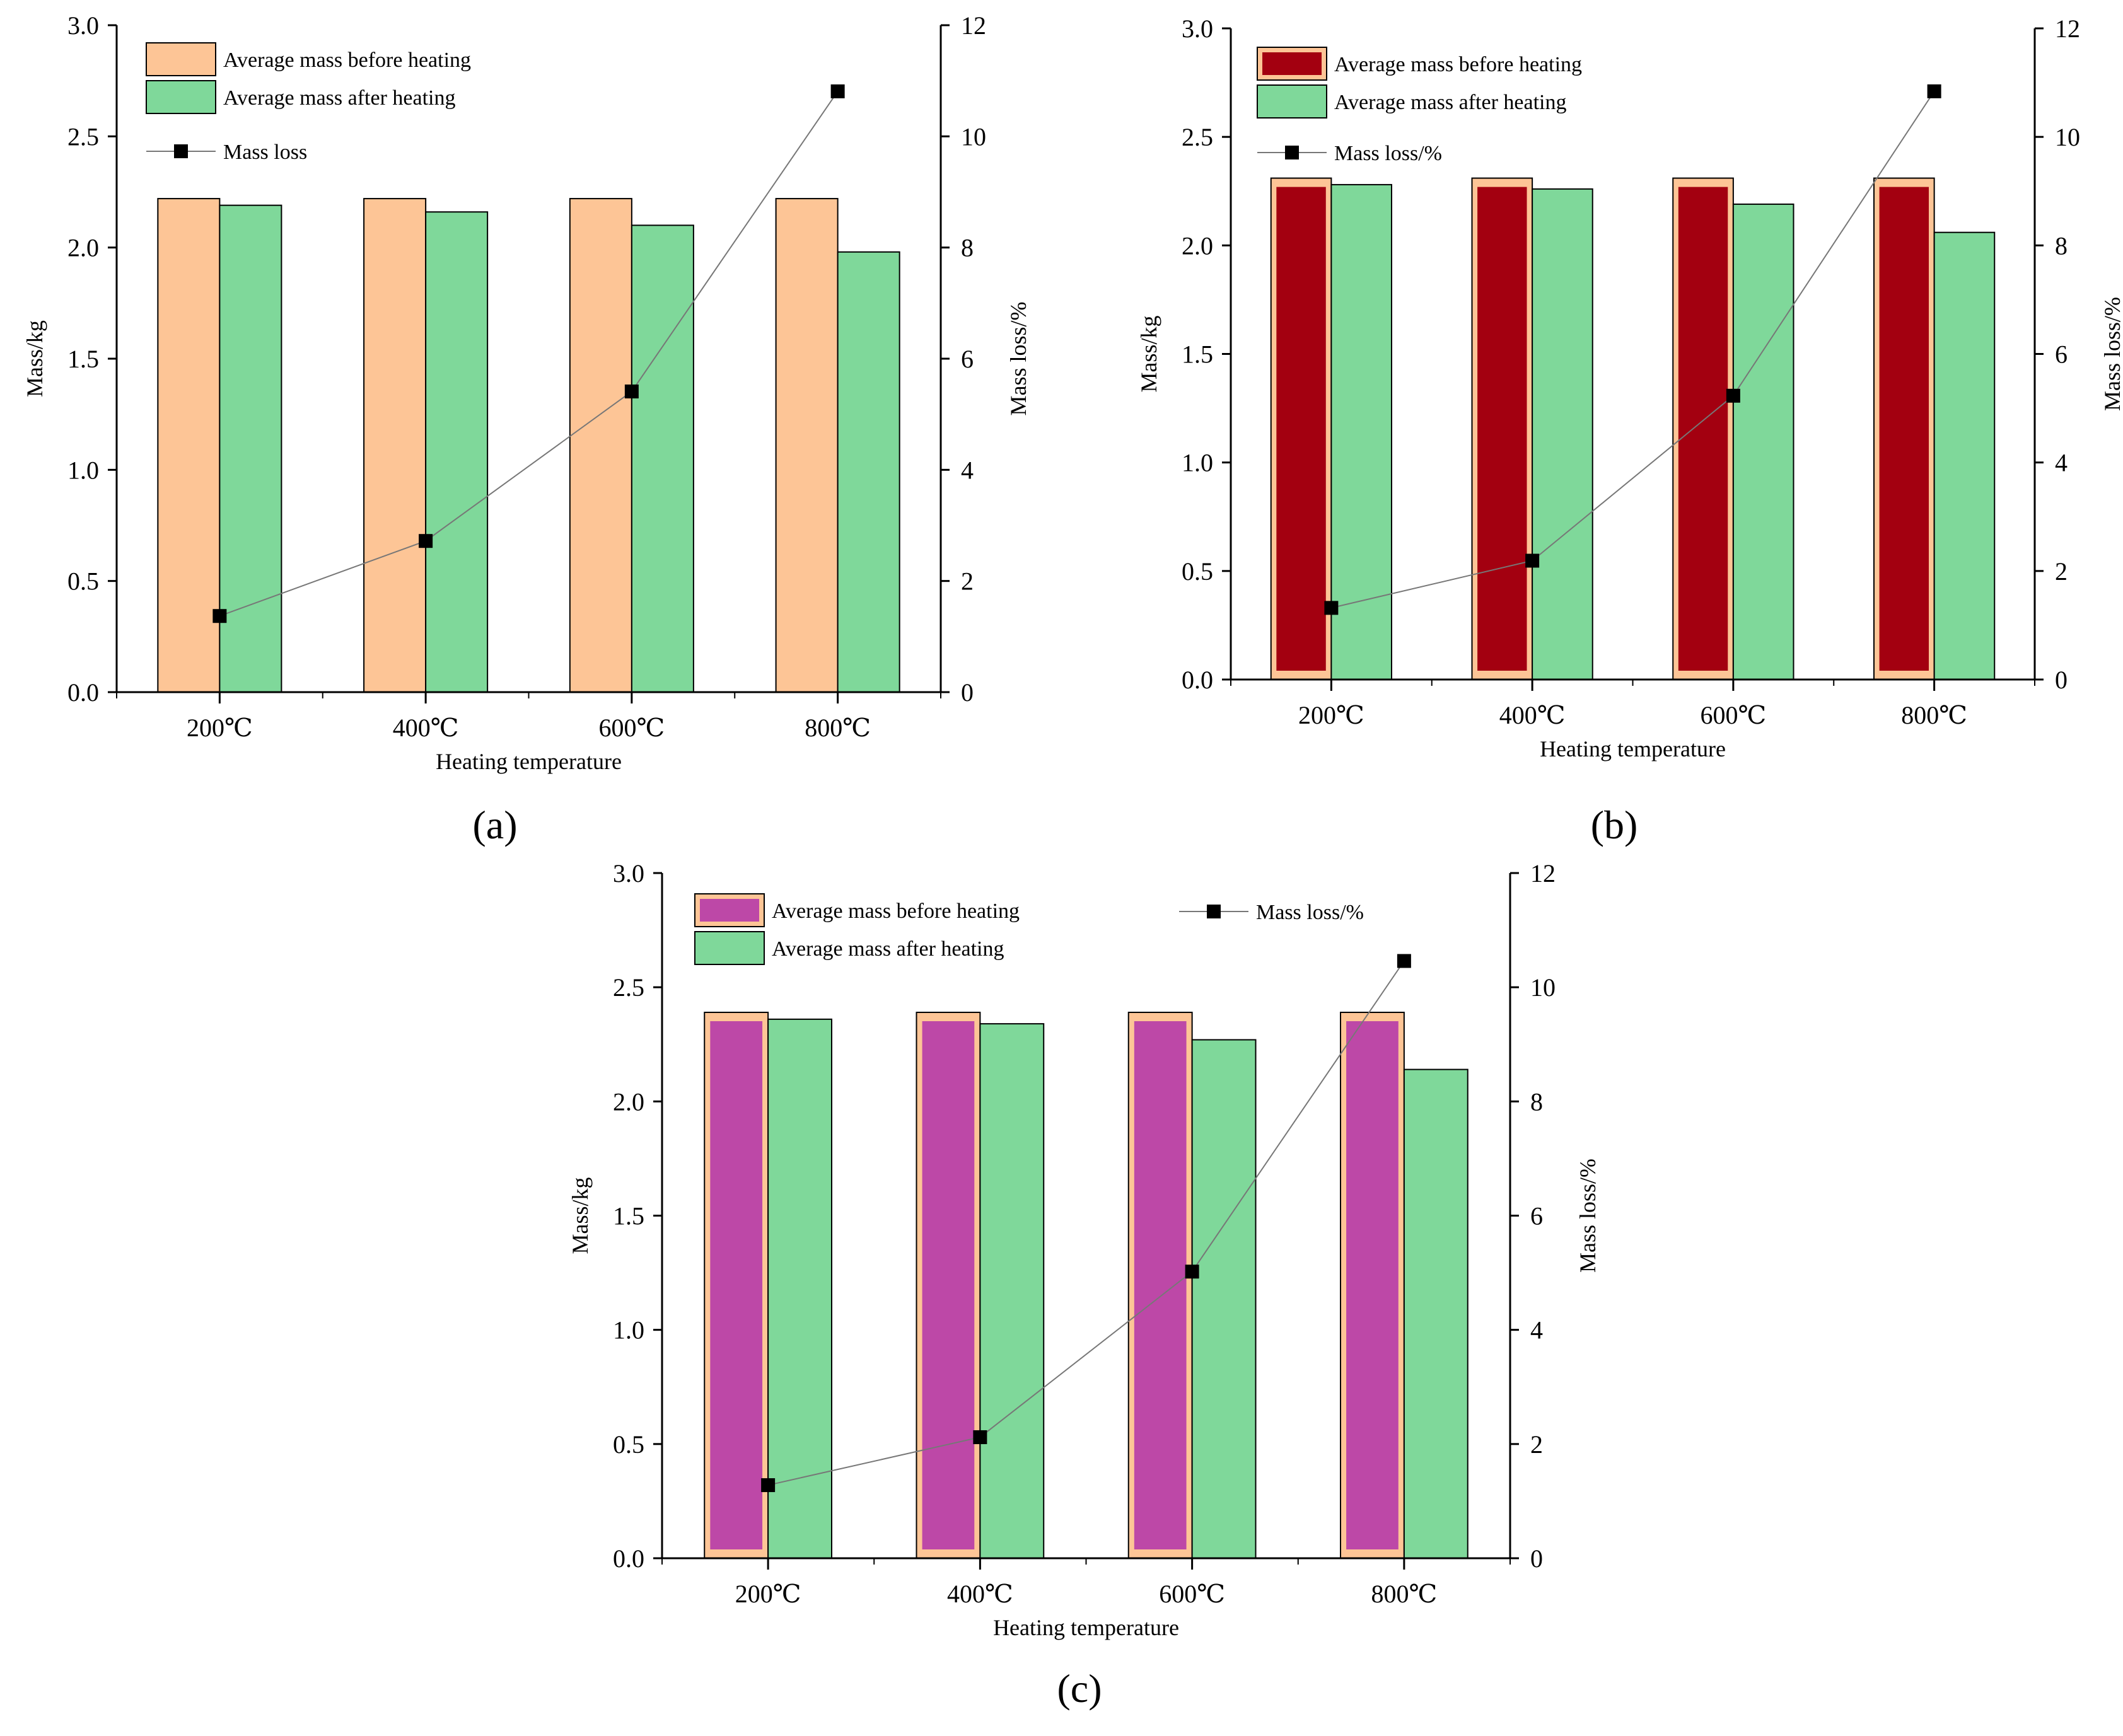  Describe the element at coordinates (220, 728) in the screenshot. I see `x-tick-label: 200℃` at that location.